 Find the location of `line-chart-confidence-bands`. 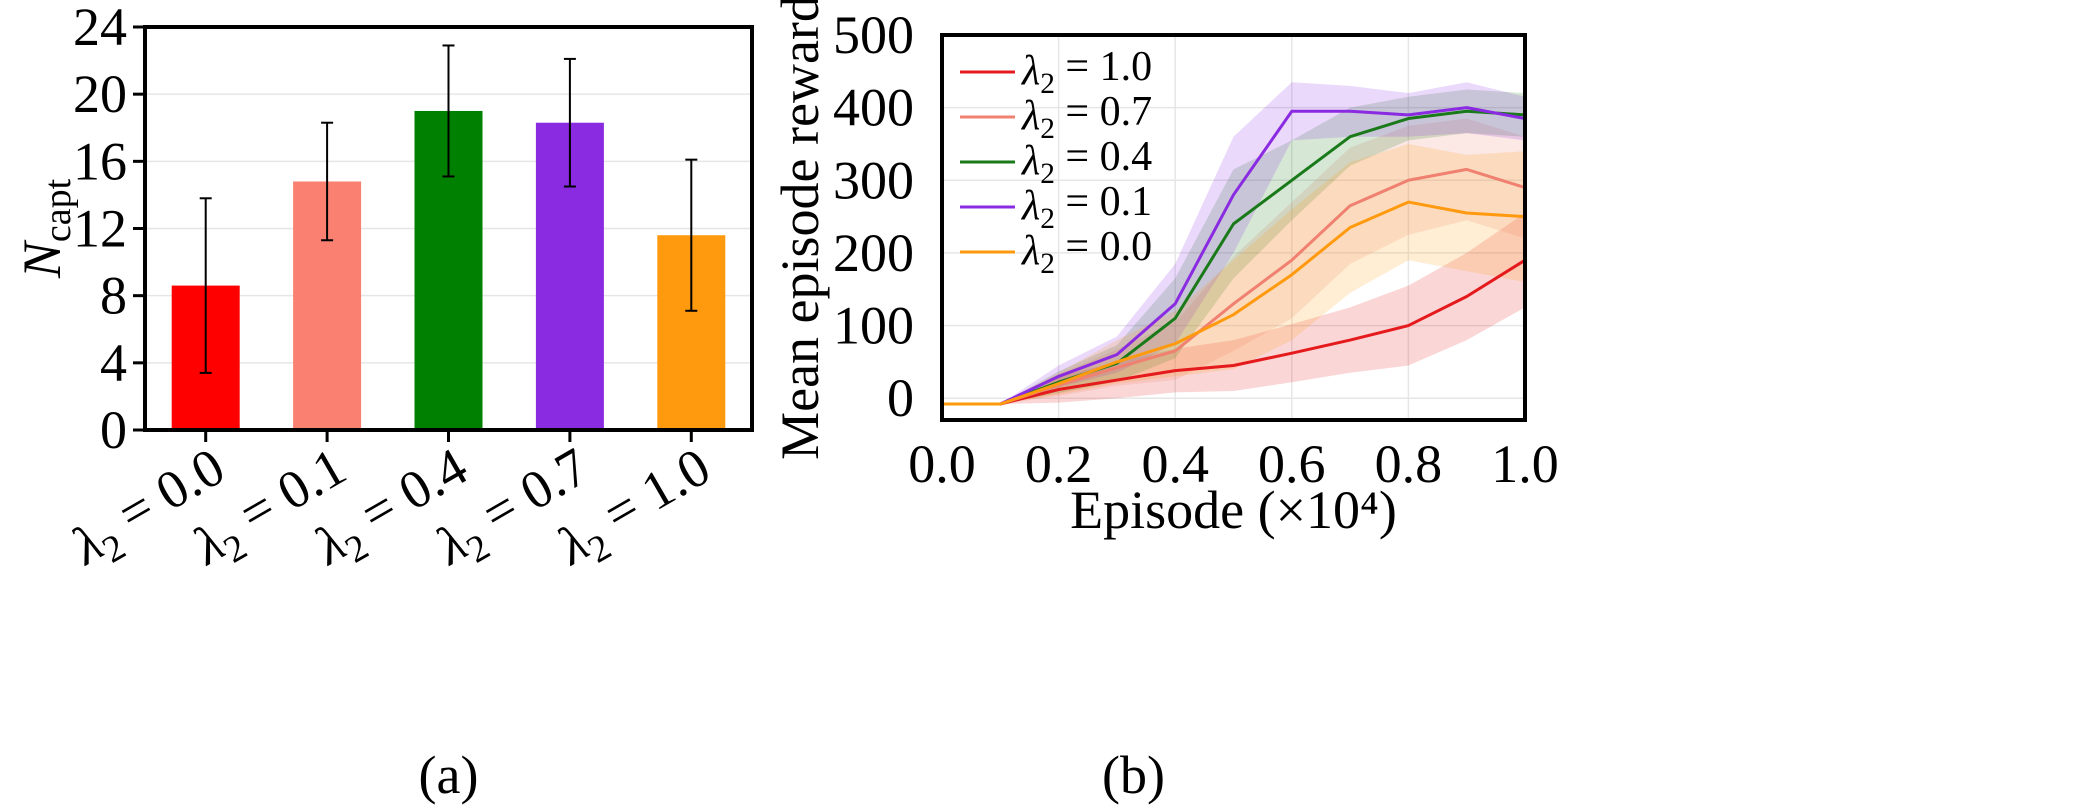

line-chart-confidence-bands is located at coordinates (1233, 243).